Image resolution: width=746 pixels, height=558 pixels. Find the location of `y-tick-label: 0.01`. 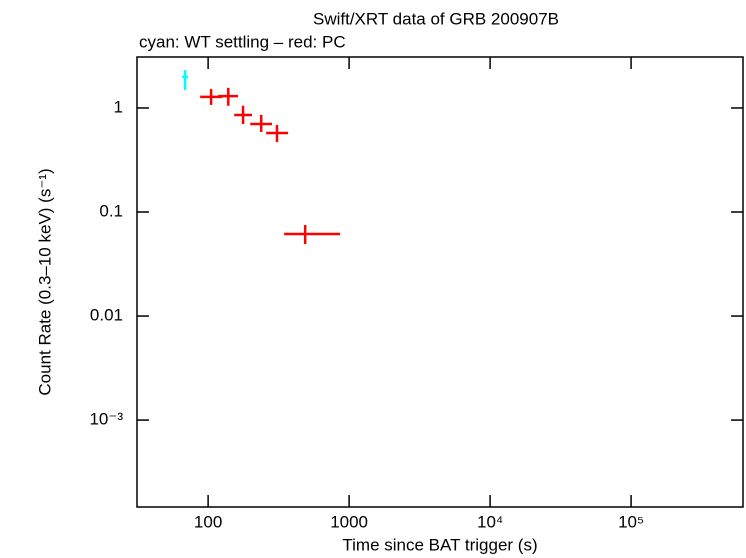

y-tick-label: 0.01 is located at coordinates (106, 315).